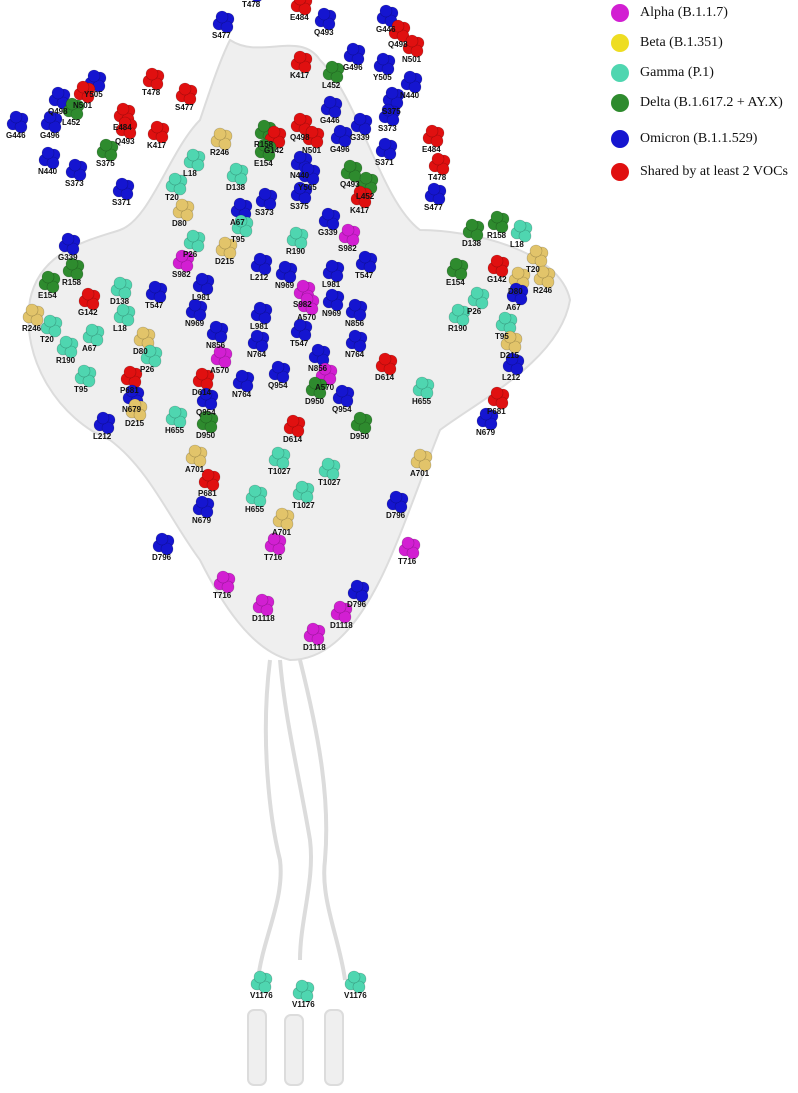 This screenshot has width=798, height=1093. I want to click on residue-label: E484, so click(299, 17).